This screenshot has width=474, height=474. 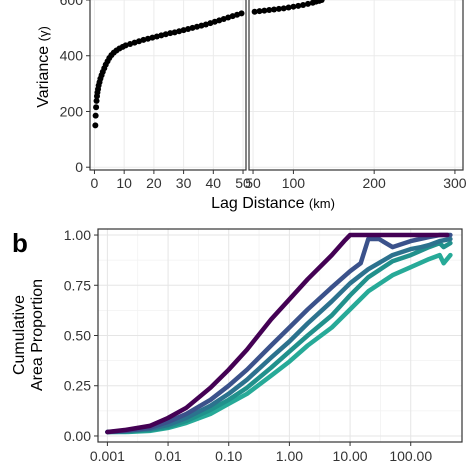 I want to click on panel-a-x-tick-label: 300, so click(x=455, y=183).